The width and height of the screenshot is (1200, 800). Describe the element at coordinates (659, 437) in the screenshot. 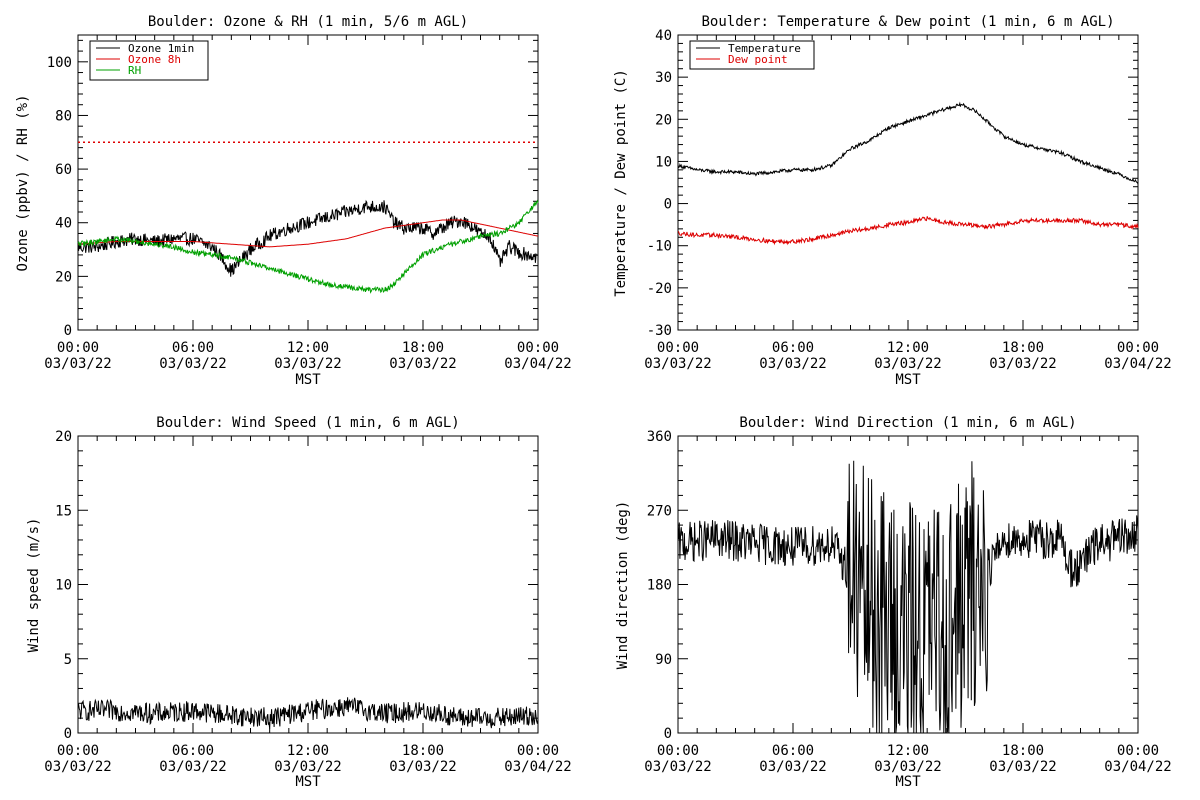

I see `y-tick-label: 360` at that location.